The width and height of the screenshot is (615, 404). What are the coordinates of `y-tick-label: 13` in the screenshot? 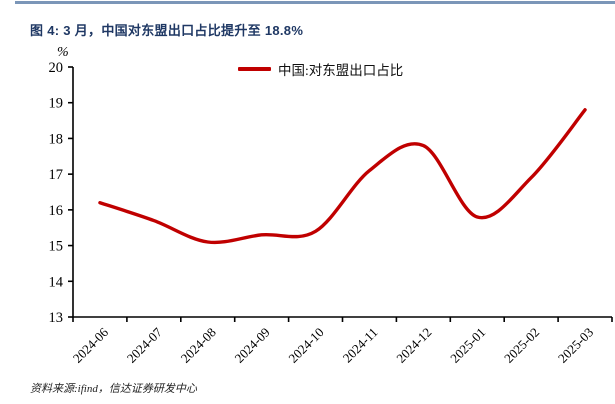 It's located at (56, 318).